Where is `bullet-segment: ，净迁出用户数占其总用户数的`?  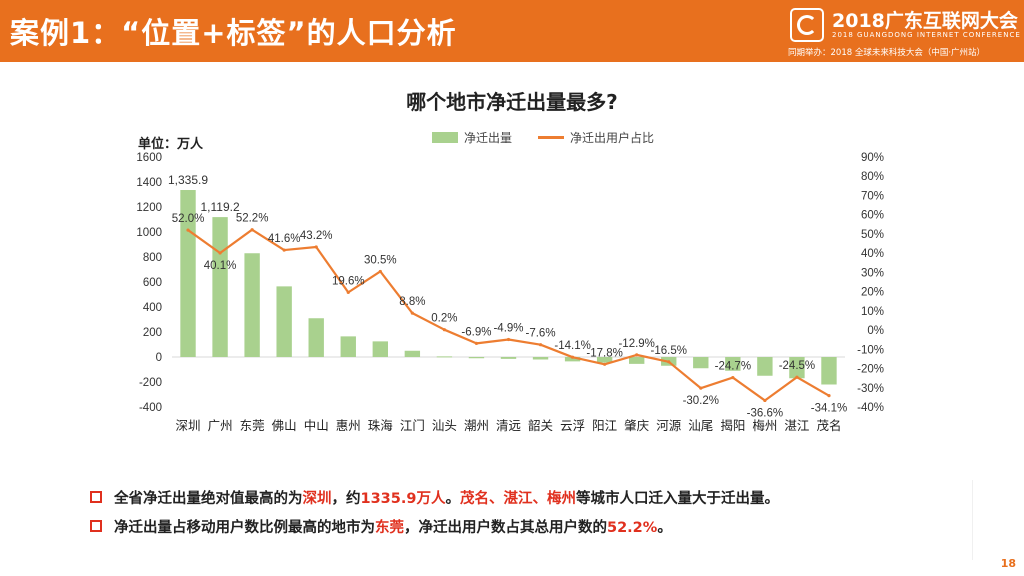
bullet-segment: ，净迁出用户数占其总用户数的 is located at coordinates (505, 527).